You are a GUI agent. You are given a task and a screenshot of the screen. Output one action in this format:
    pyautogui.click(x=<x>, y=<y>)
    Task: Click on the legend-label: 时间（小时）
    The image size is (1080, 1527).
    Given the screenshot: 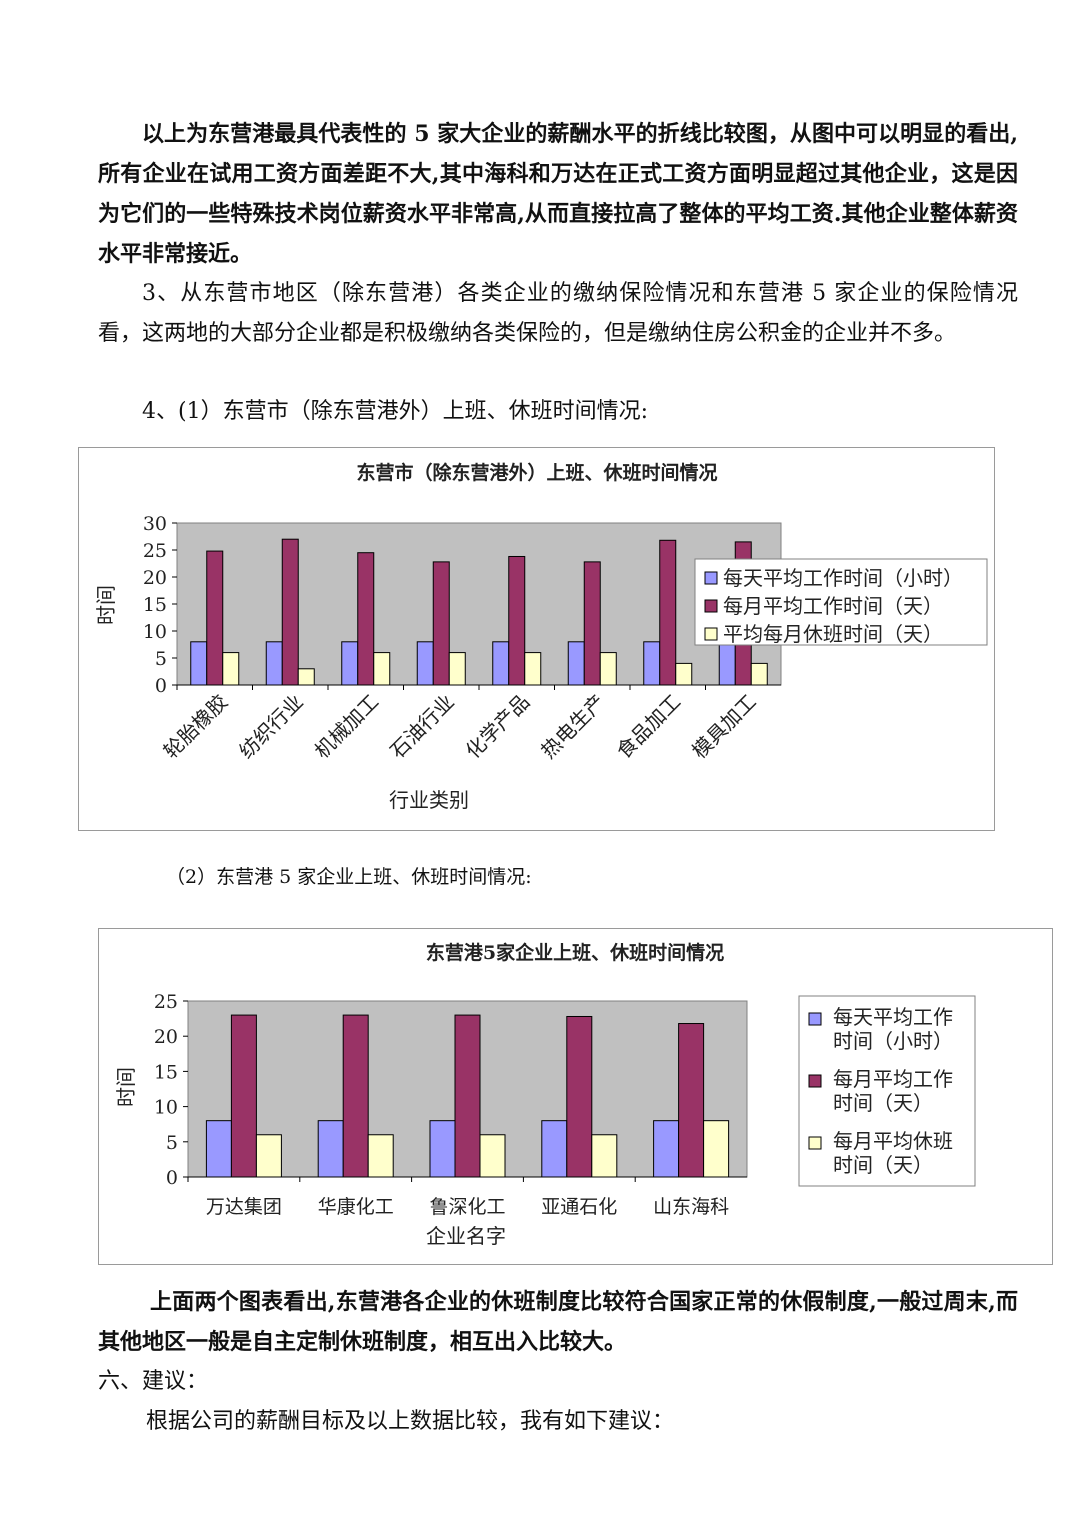 What is the action you would take?
    pyautogui.click(x=893, y=1041)
    